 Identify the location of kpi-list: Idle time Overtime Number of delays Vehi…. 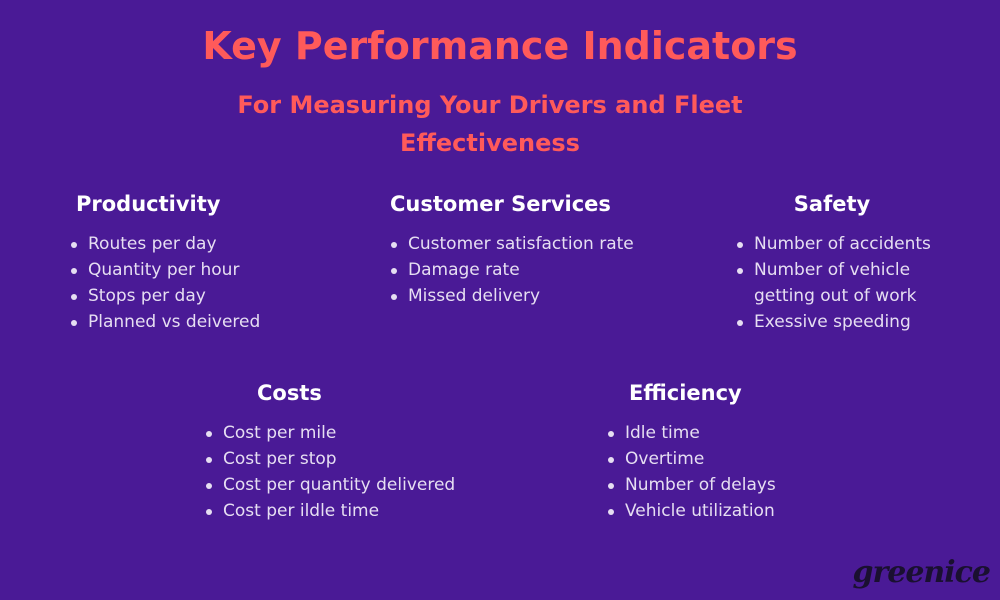
(728, 472).